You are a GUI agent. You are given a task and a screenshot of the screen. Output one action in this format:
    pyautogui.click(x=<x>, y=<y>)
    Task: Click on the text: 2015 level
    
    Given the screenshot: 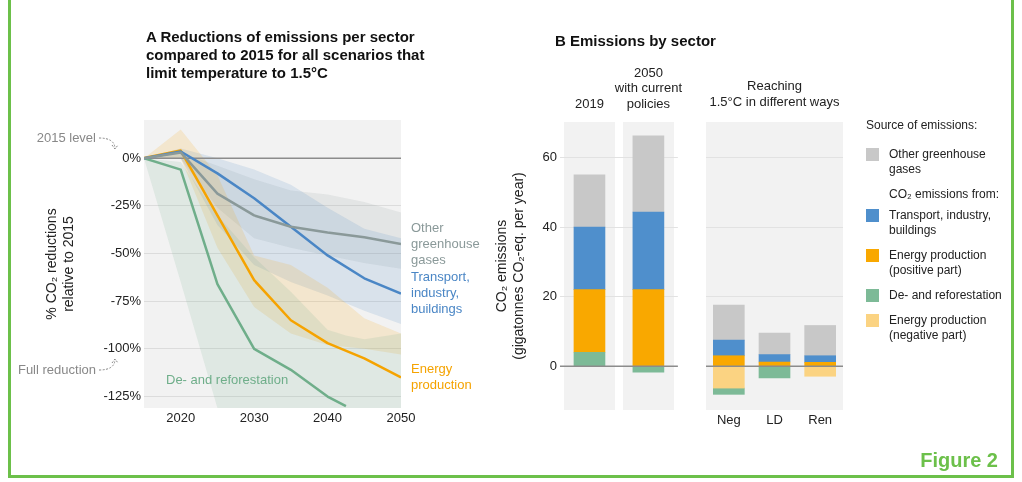 What is the action you would take?
    pyautogui.click(x=66, y=138)
    